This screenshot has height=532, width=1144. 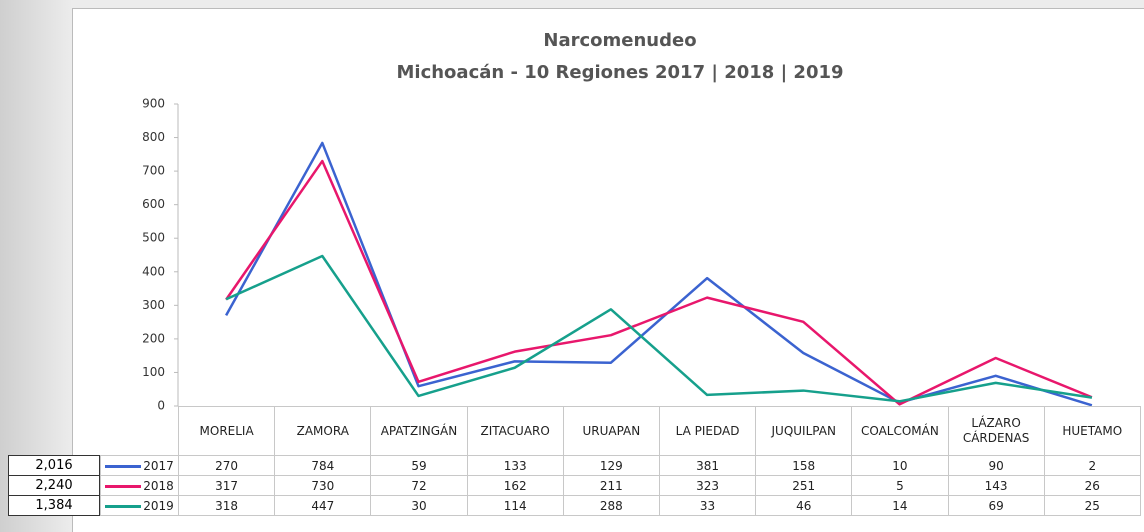 What do you see at coordinates (158, 505) in the screenshot?
I see `legend-label: 2019` at bounding box center [158, 505].